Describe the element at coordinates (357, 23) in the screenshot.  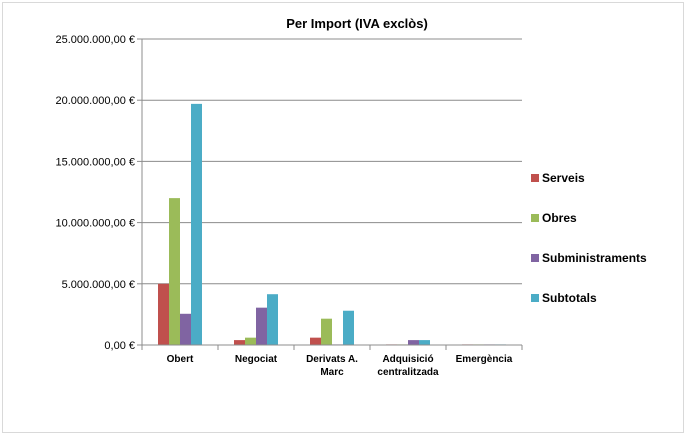
I see `chart-title: Per Import (IVA exclòs)` at that location.